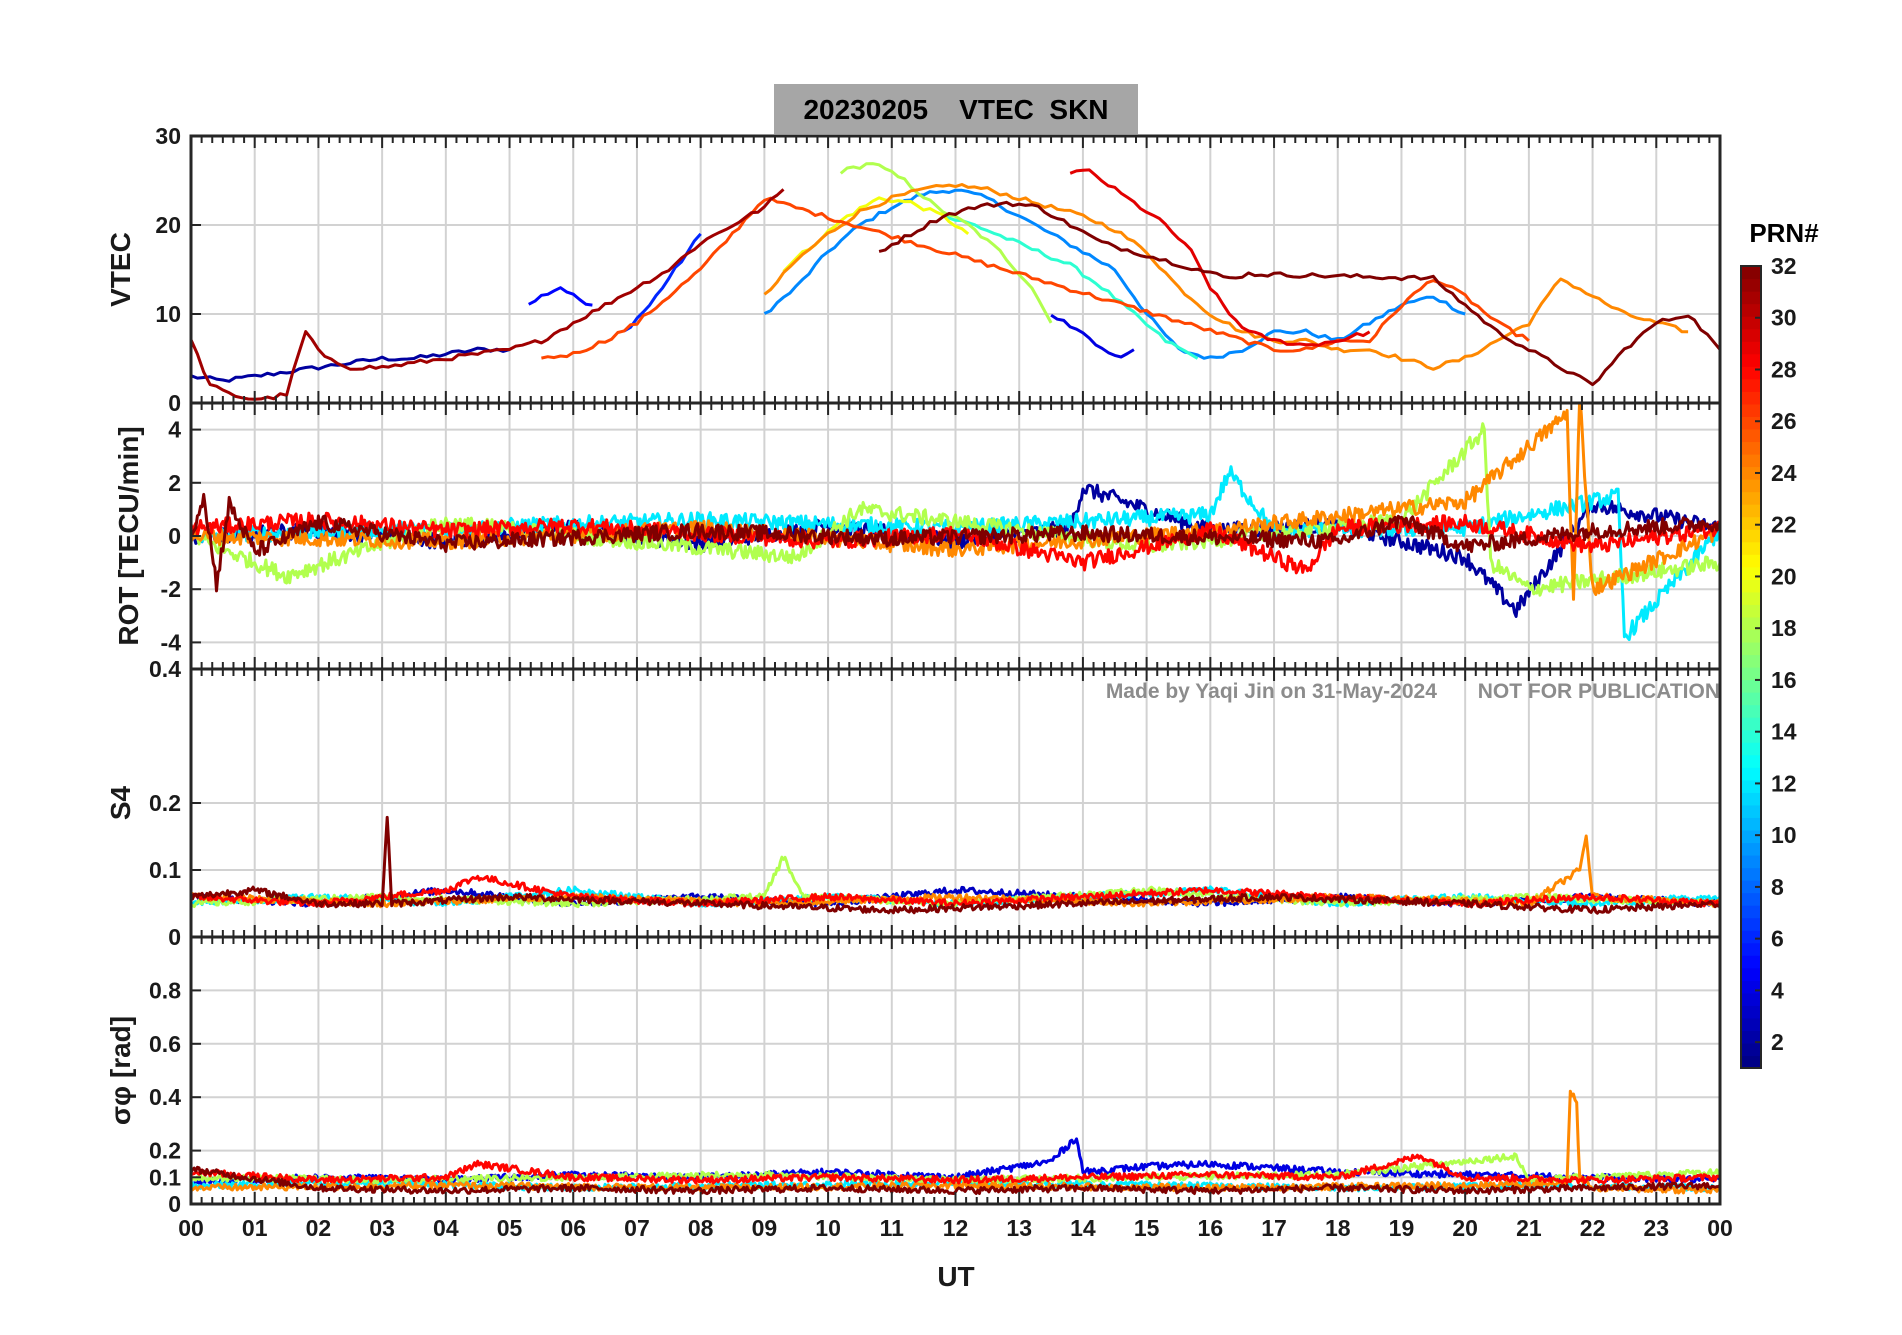 The height and width of the screenshot is (1335, 1902). I want to click on y-axis-title-vtec: VTEC, so click(120, 269).